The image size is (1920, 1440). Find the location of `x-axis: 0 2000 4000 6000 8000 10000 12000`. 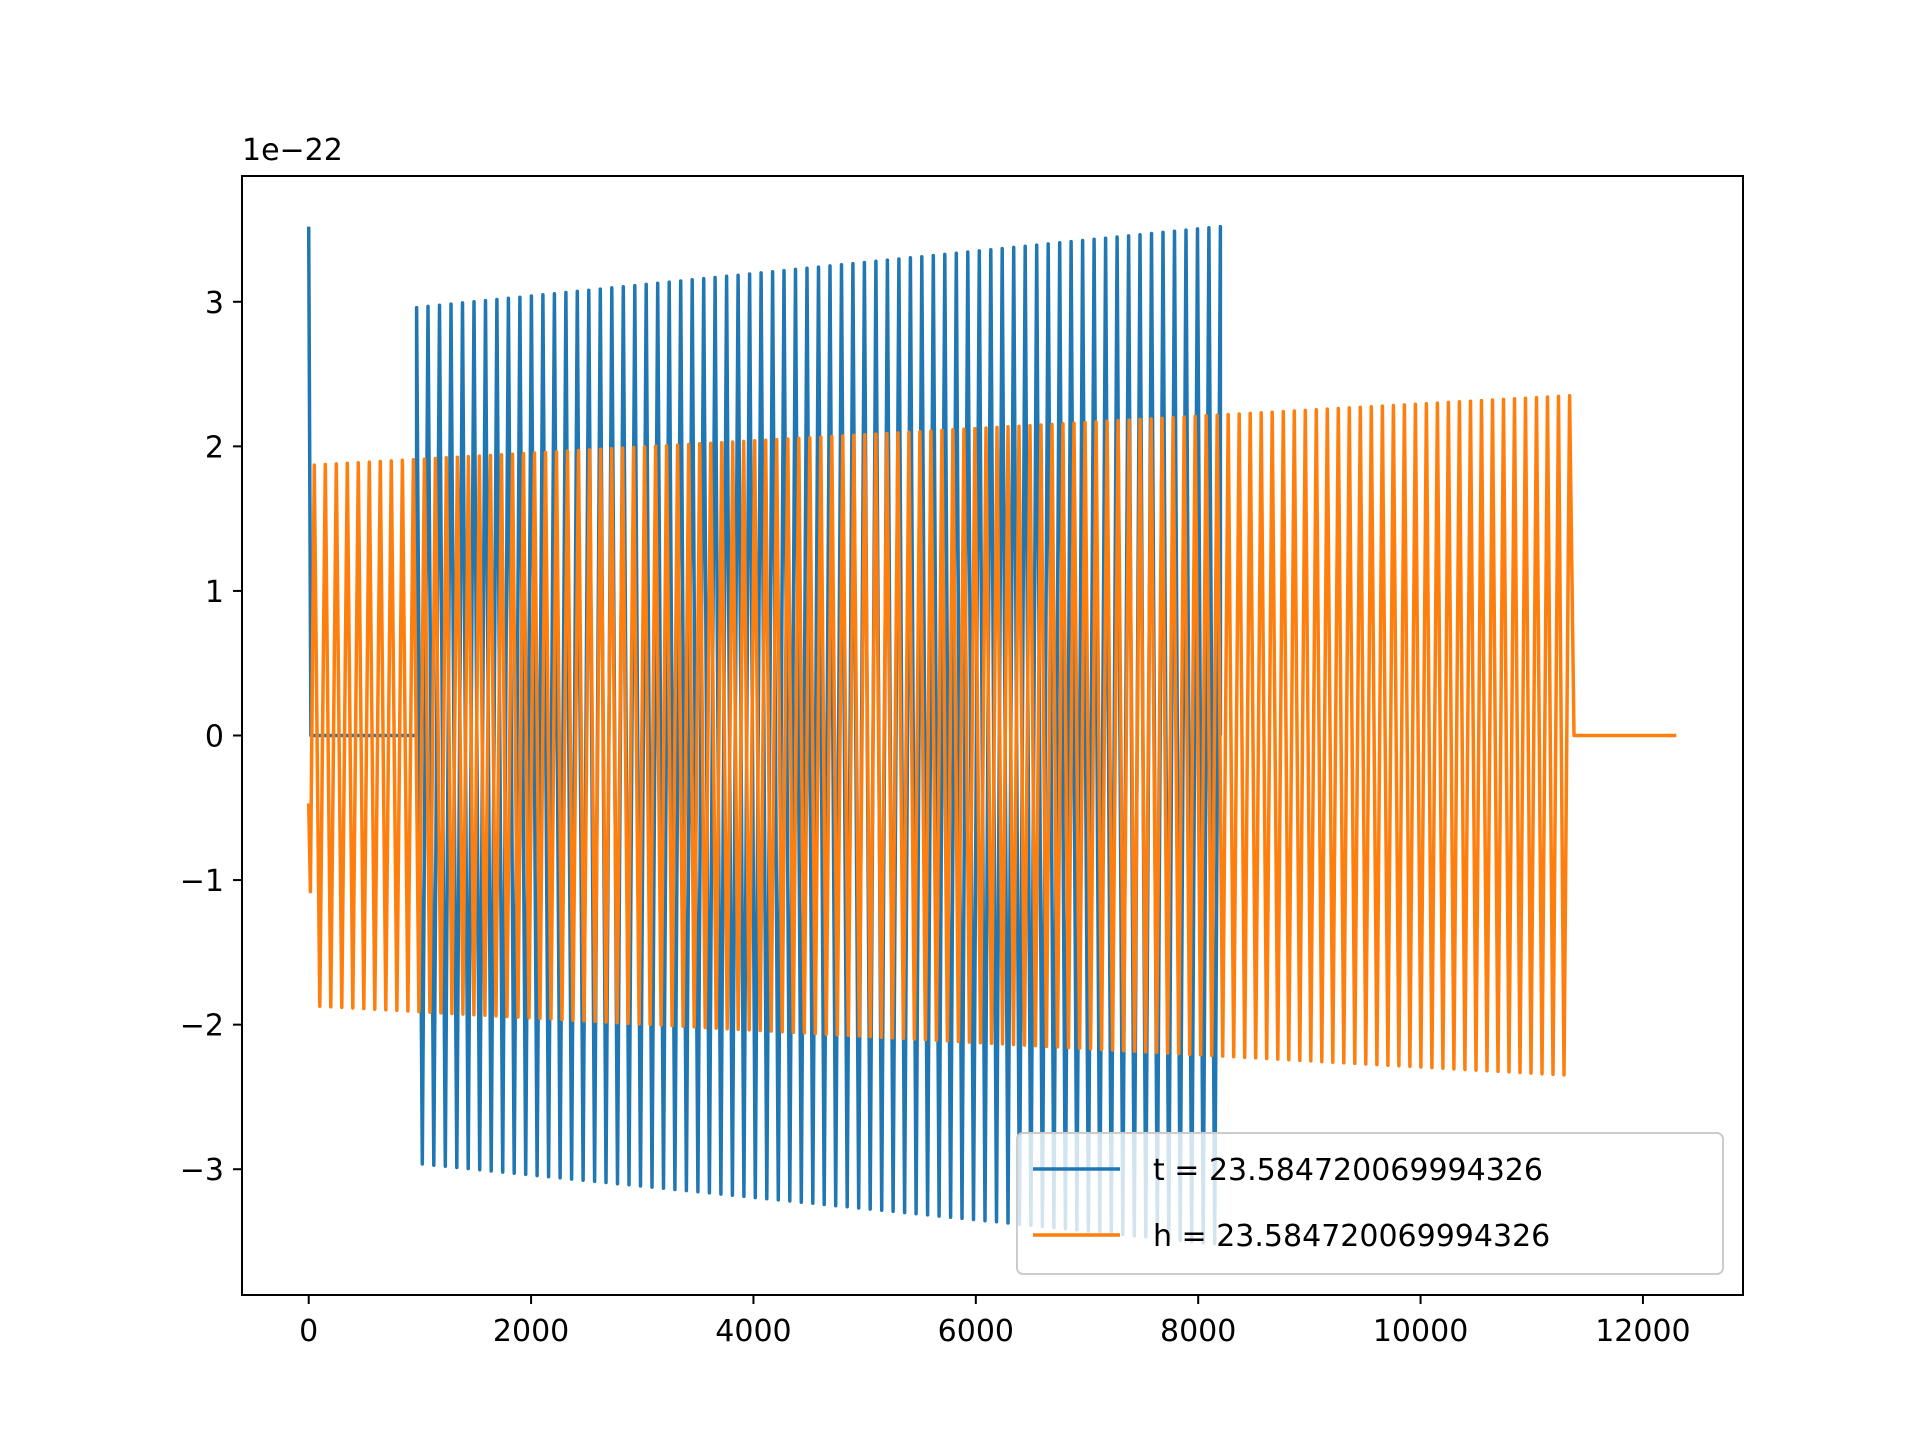

x-axis: 0 2000 4000 6000 8000 10000 12000 is located at coordinates (995, 1322).